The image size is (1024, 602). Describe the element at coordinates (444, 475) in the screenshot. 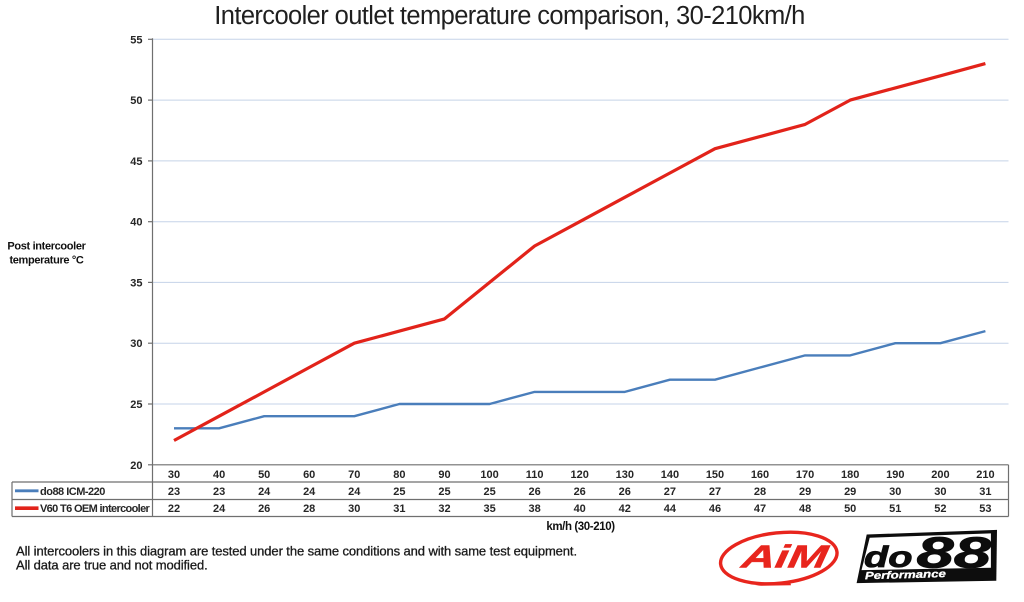

I see `svg-text: 90` at that location.